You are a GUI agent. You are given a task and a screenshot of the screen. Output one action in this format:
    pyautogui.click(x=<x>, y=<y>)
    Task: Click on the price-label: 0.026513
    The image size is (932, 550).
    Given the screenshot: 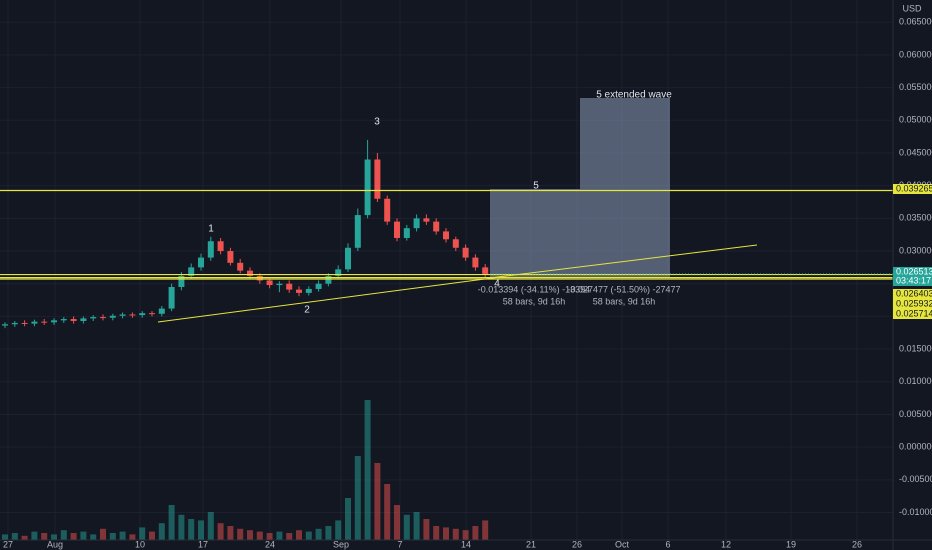 What is the action you would take?
    pyautogui.click(x=914, y=271)
    